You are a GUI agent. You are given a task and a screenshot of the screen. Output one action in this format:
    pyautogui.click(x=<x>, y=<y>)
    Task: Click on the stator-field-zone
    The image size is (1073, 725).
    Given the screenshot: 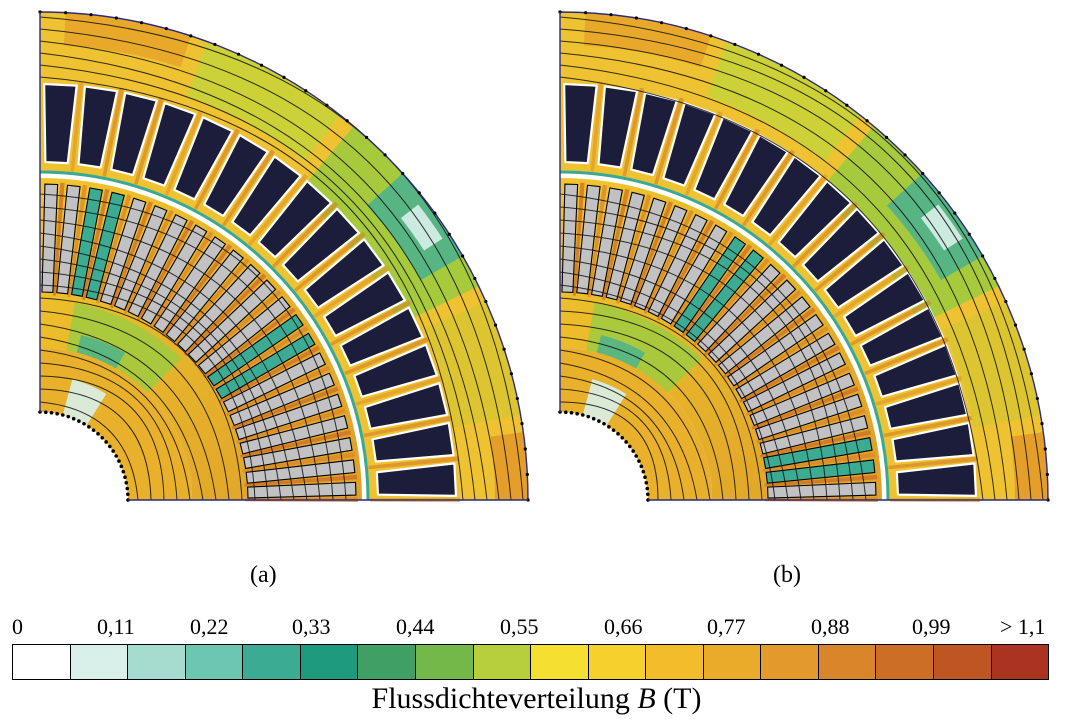 What is the action you would take?
    pyautogui.click(x=509, y=466)
    